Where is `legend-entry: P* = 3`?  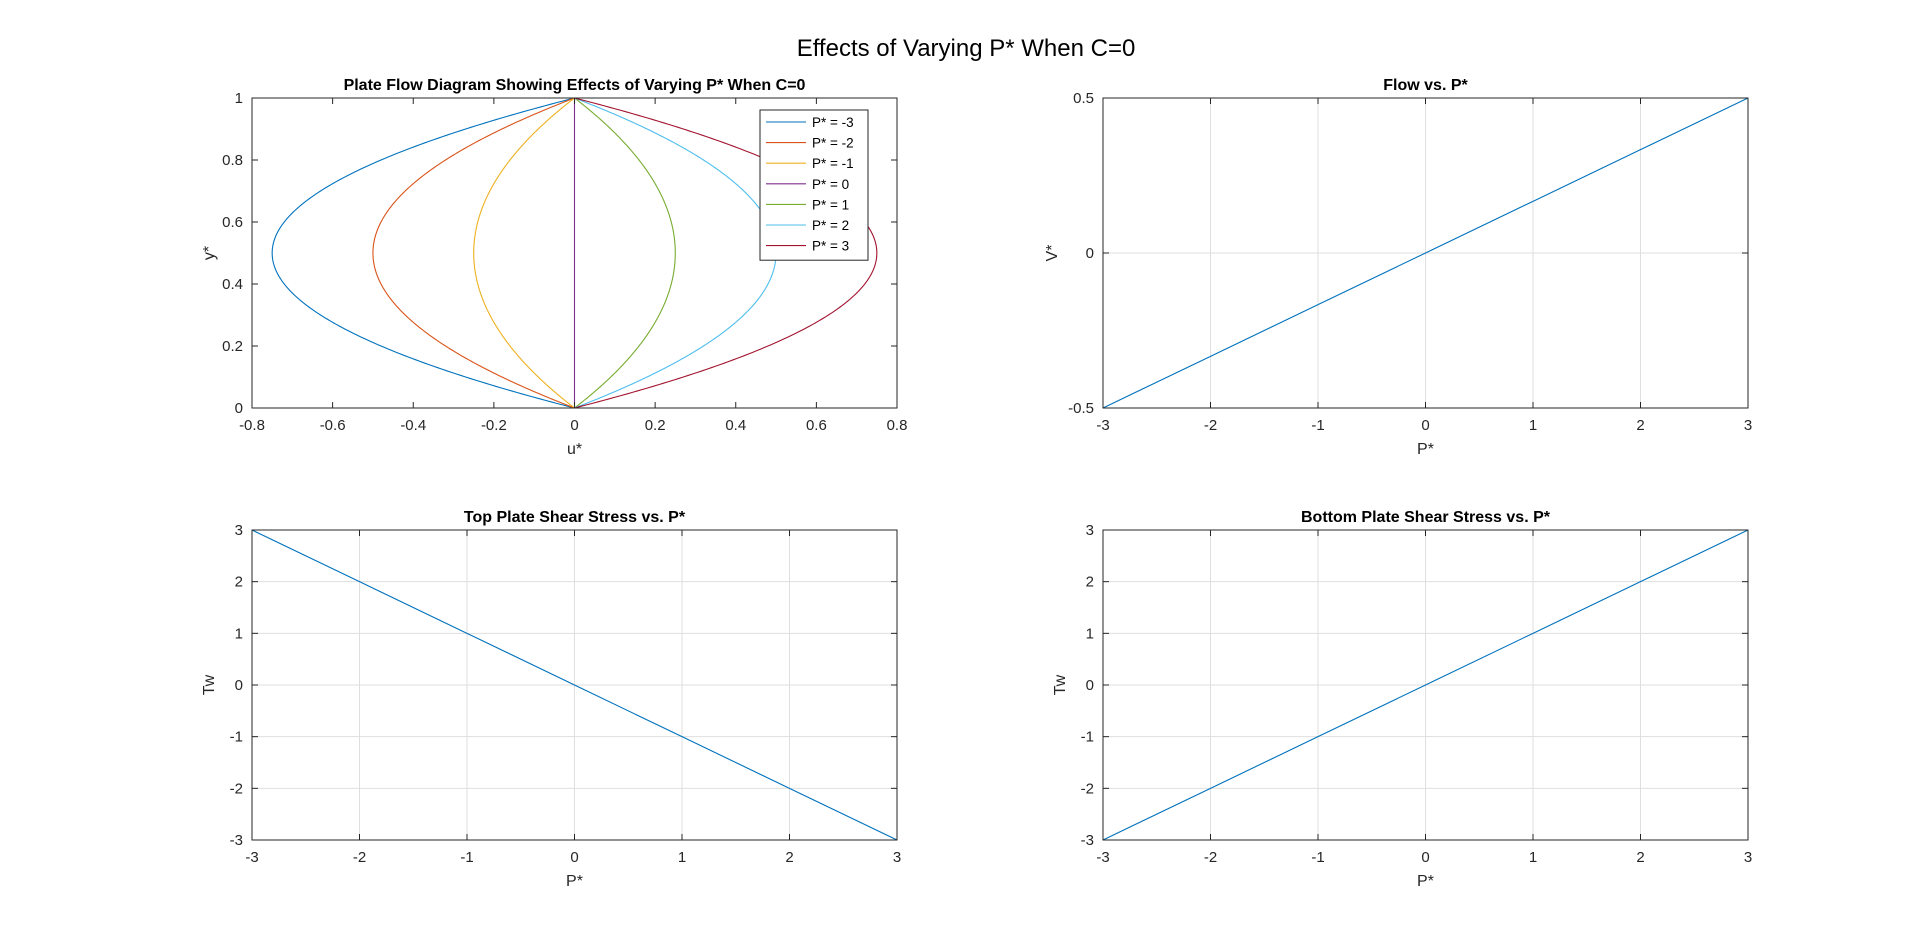 legend-entry: P* = 3 is located at coordinates (830, 246).